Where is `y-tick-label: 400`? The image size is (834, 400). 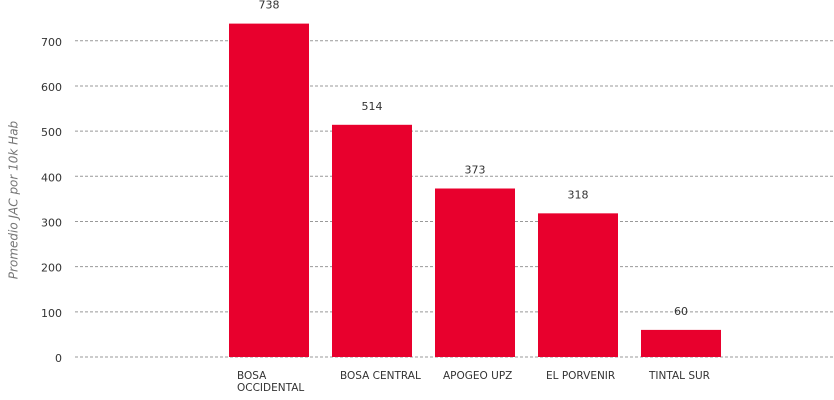 y-tick-label: 400 is located at coordinates (51, 177).